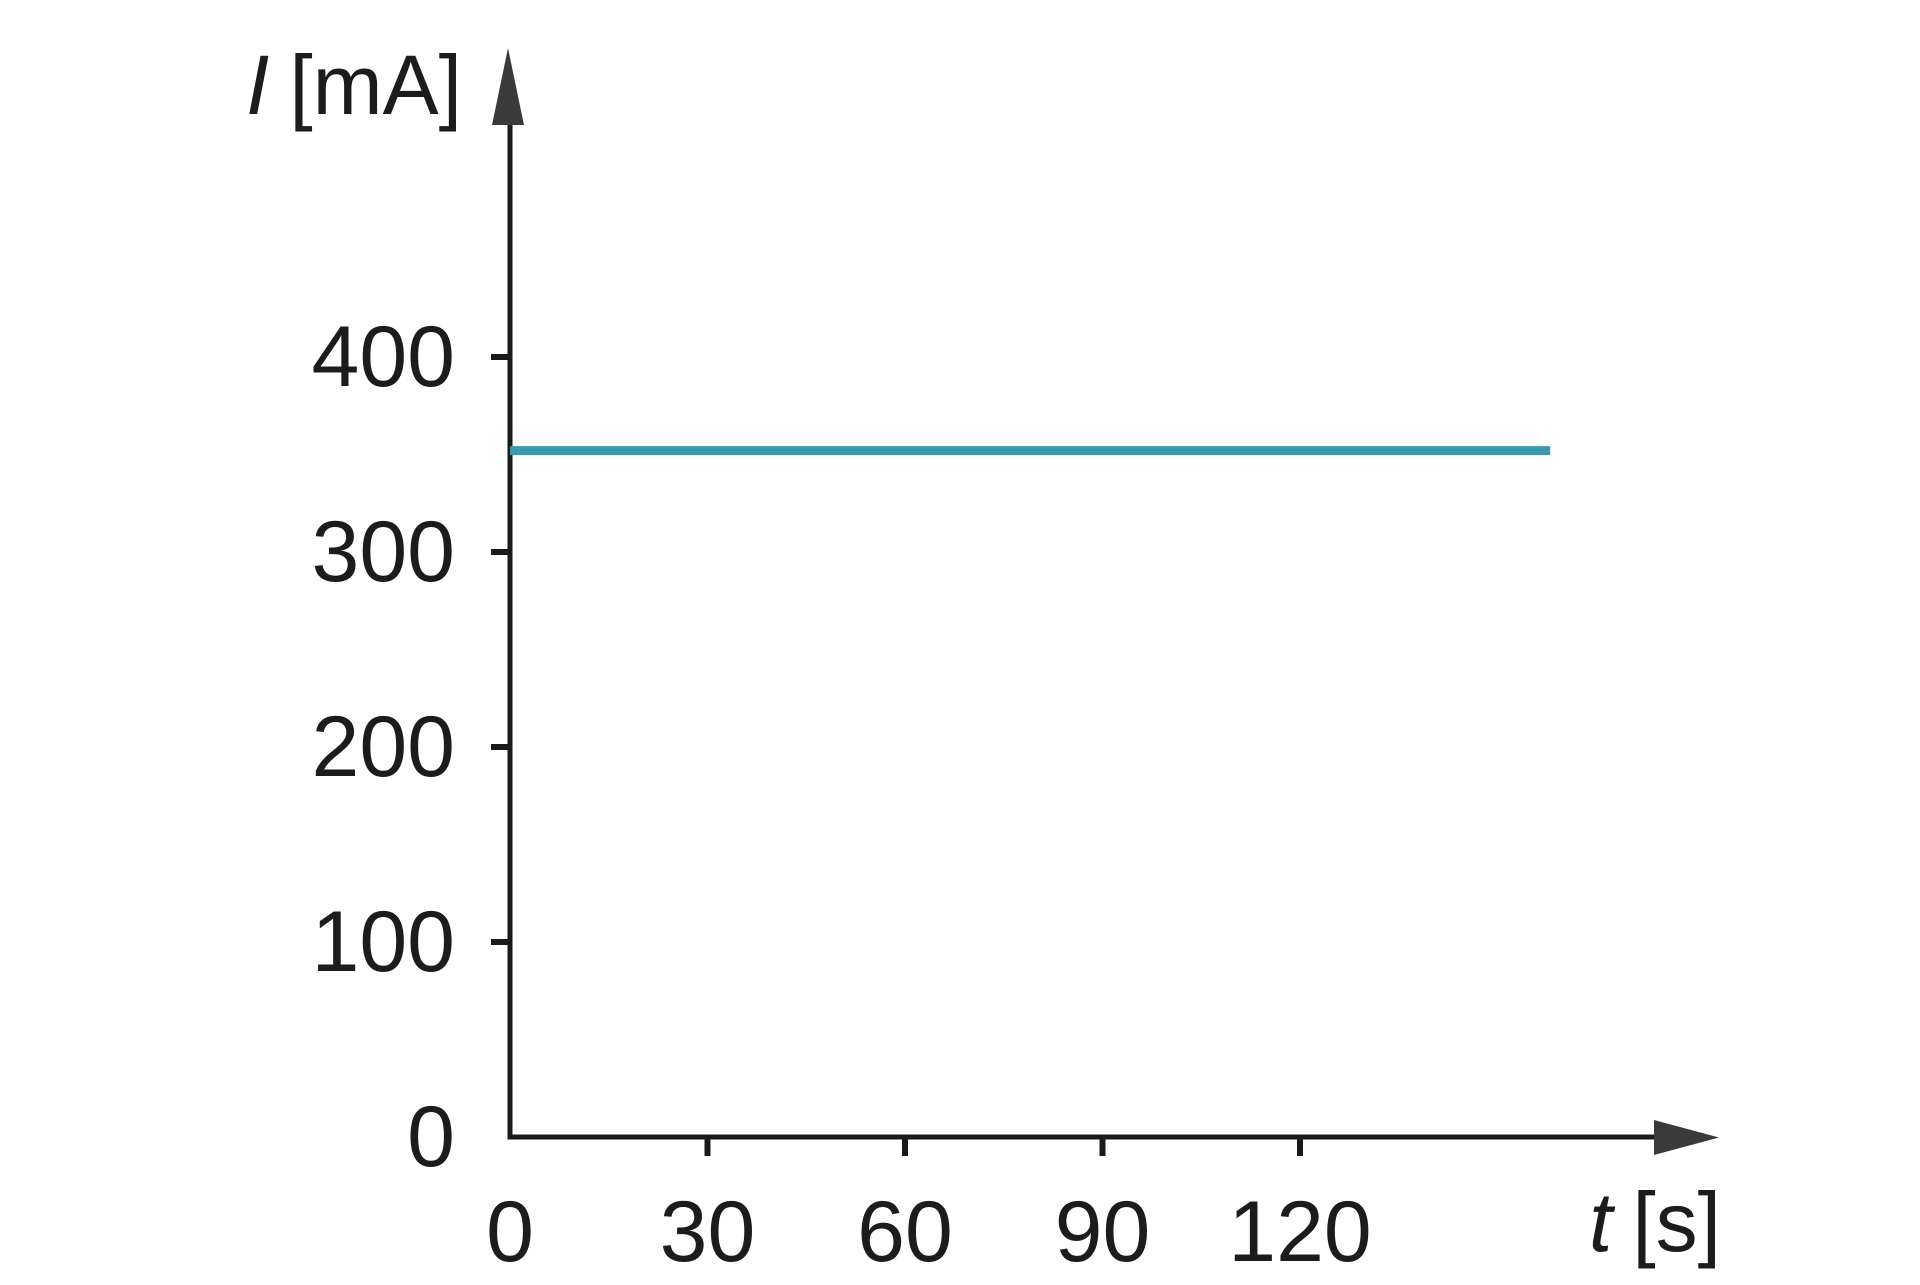  What do you see at coordinates (383, 747) in the screenshot?
I see `y-tick-label: 200` at bounding box center [383, 747].